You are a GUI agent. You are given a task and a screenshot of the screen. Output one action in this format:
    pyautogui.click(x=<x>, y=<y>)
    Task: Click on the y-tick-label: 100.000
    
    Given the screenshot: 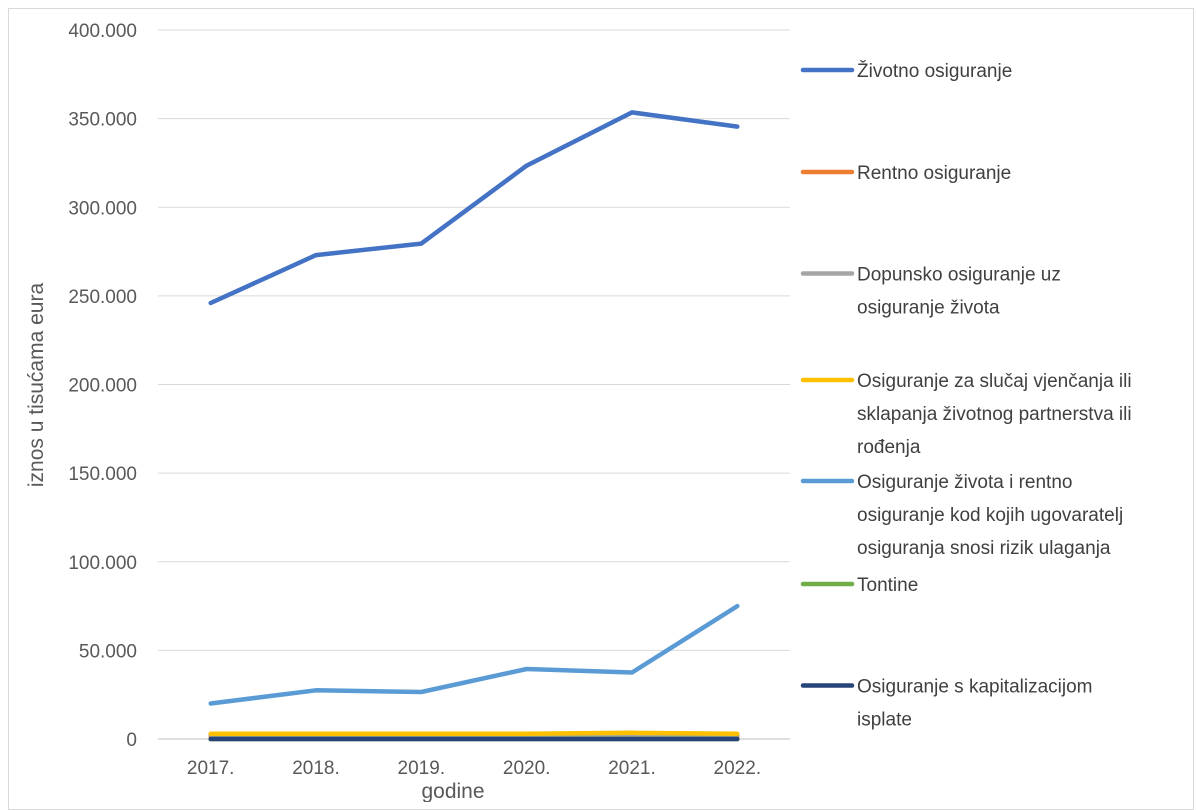 What is the action you would take?
    pyautogui.click(x=102, y=563)
    